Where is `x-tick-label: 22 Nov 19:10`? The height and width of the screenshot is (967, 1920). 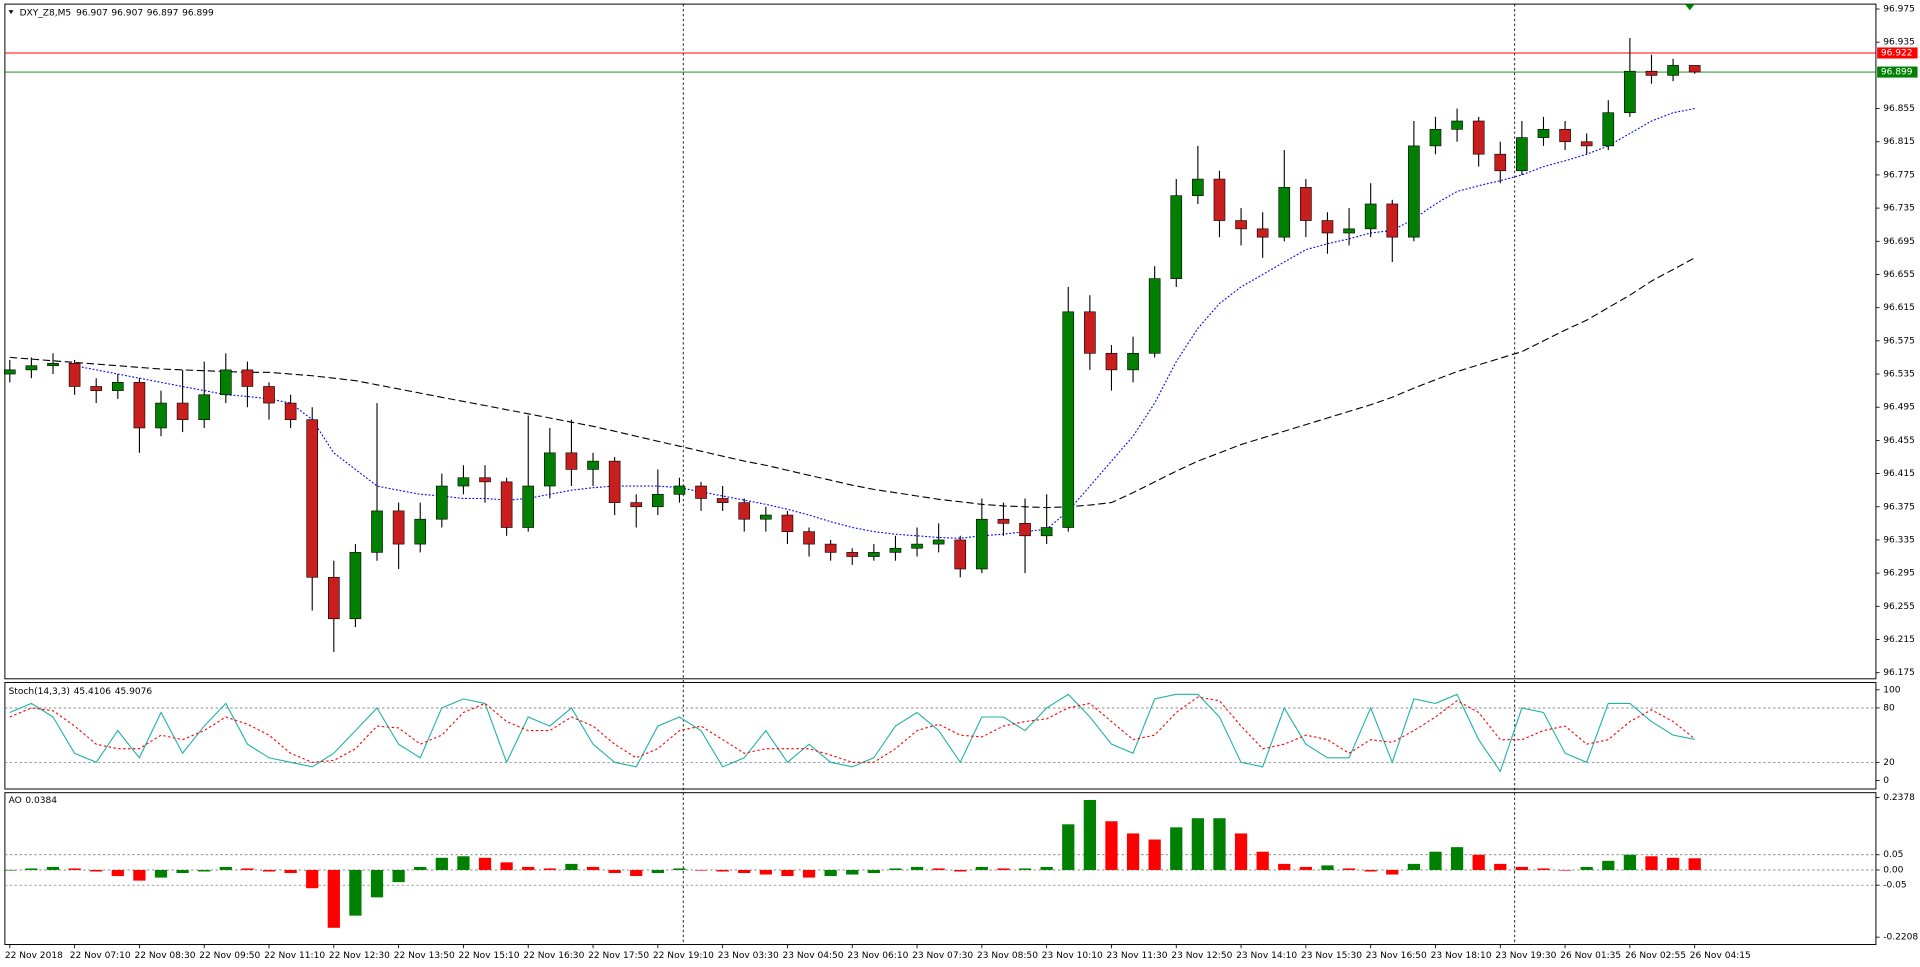 x-tick-label: 22 Nov 19:10 is located at coordinates (683, 956).